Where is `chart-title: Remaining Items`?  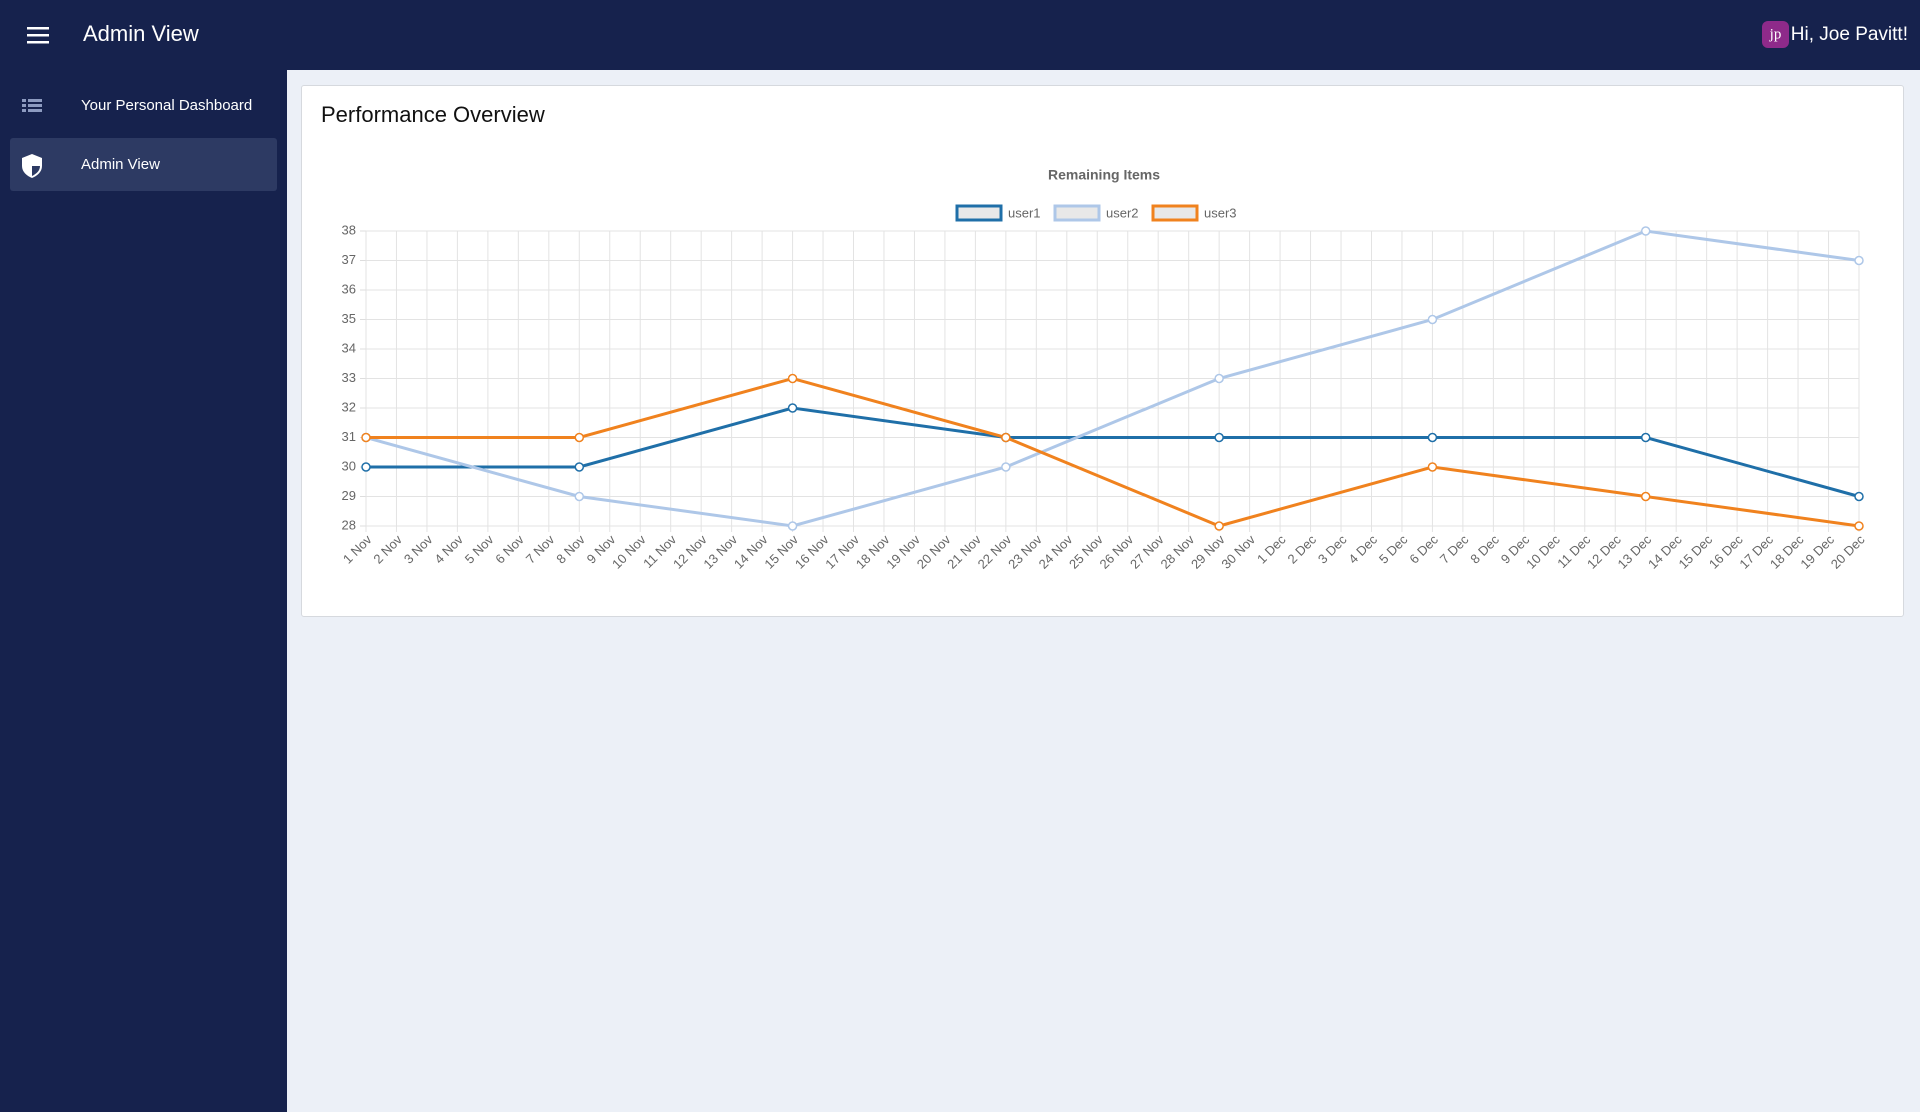
chart-title: Remaining Items is located at coordinates (1104, 175).